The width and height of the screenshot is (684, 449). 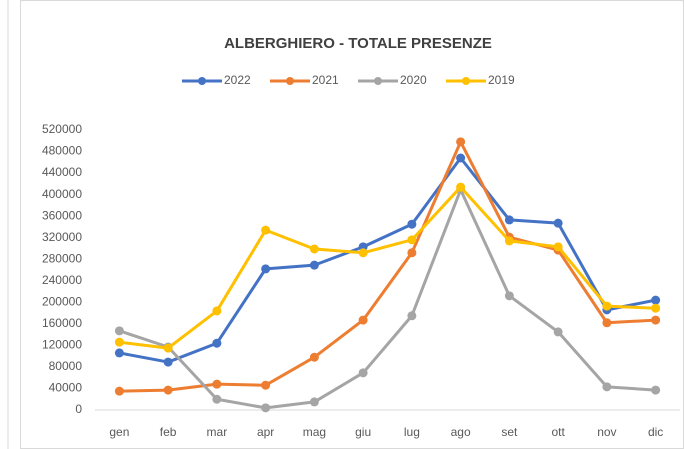 What do you see at coordinates (655, 432) in the screenshot?
I see `x-tick-label: dic` at bounding box center [655, 432].